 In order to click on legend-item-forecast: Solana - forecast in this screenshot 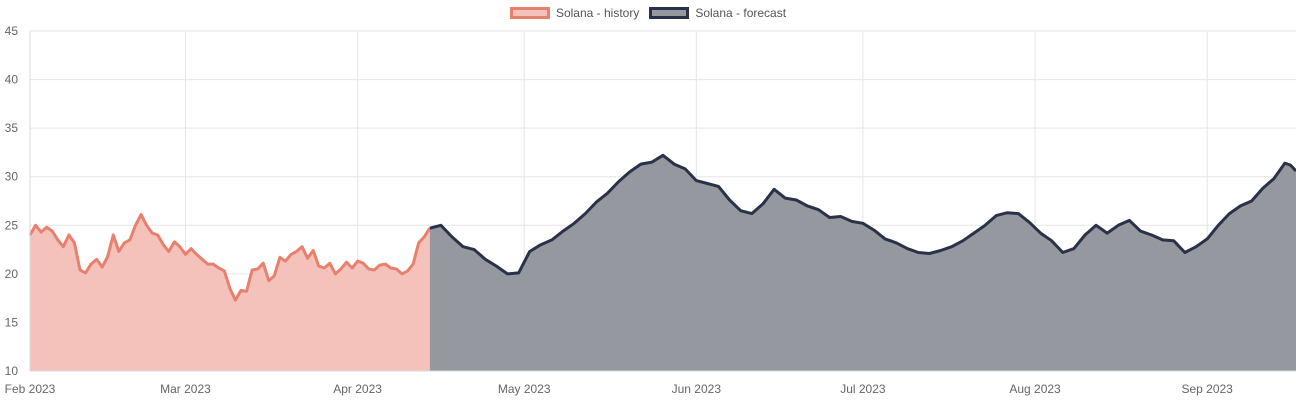, I will do `click(717, 13)`.